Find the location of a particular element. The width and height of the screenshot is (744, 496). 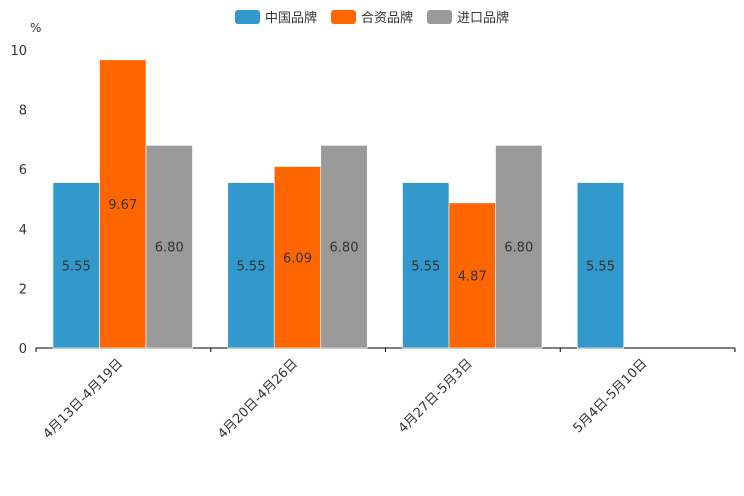

legend-swatch-import is located at coordinates (439, 16).